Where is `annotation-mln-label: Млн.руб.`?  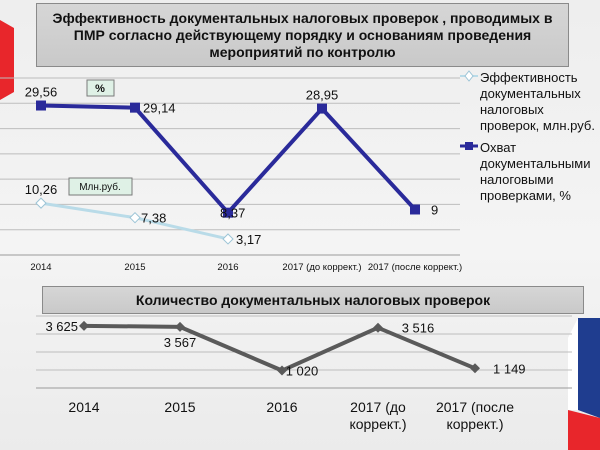
annotation-mln-label: Млн.руб. is located at coordinates (100, 187).